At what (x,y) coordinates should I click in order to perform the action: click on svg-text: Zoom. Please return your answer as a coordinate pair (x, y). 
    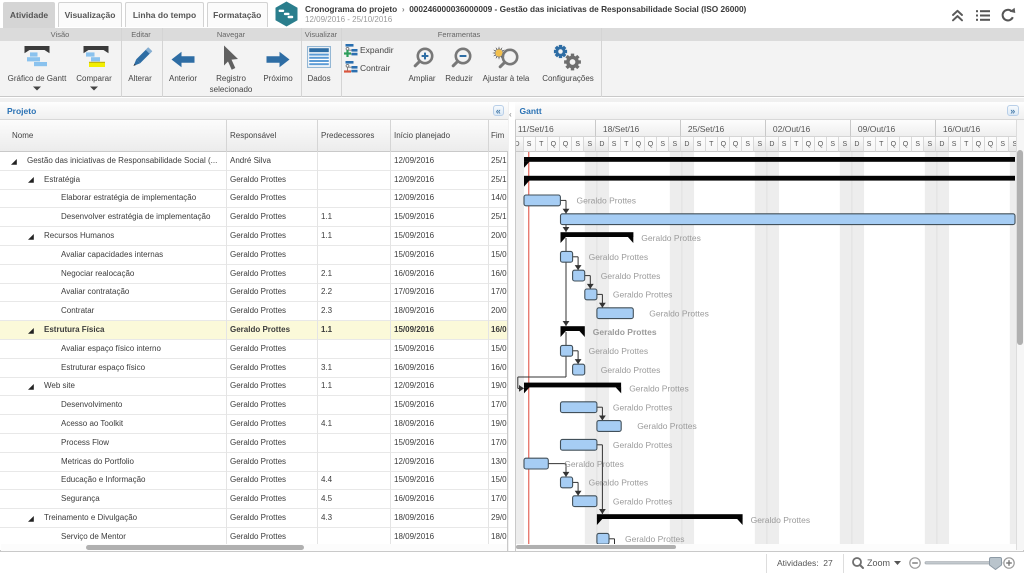
    Looking at the image, I should click on (878, 563).